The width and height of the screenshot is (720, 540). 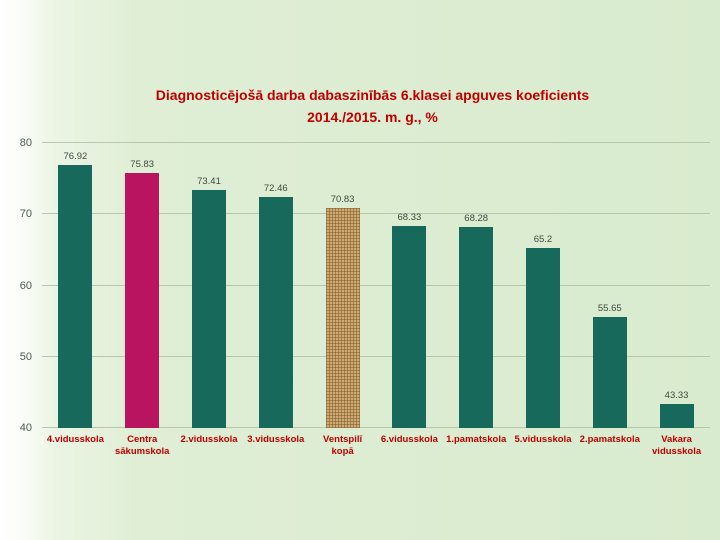 What do you see at coordinates (25, 428) in the screenshot?
I see `y-axis-tick-label: 40` at bounding box center [25, 428].